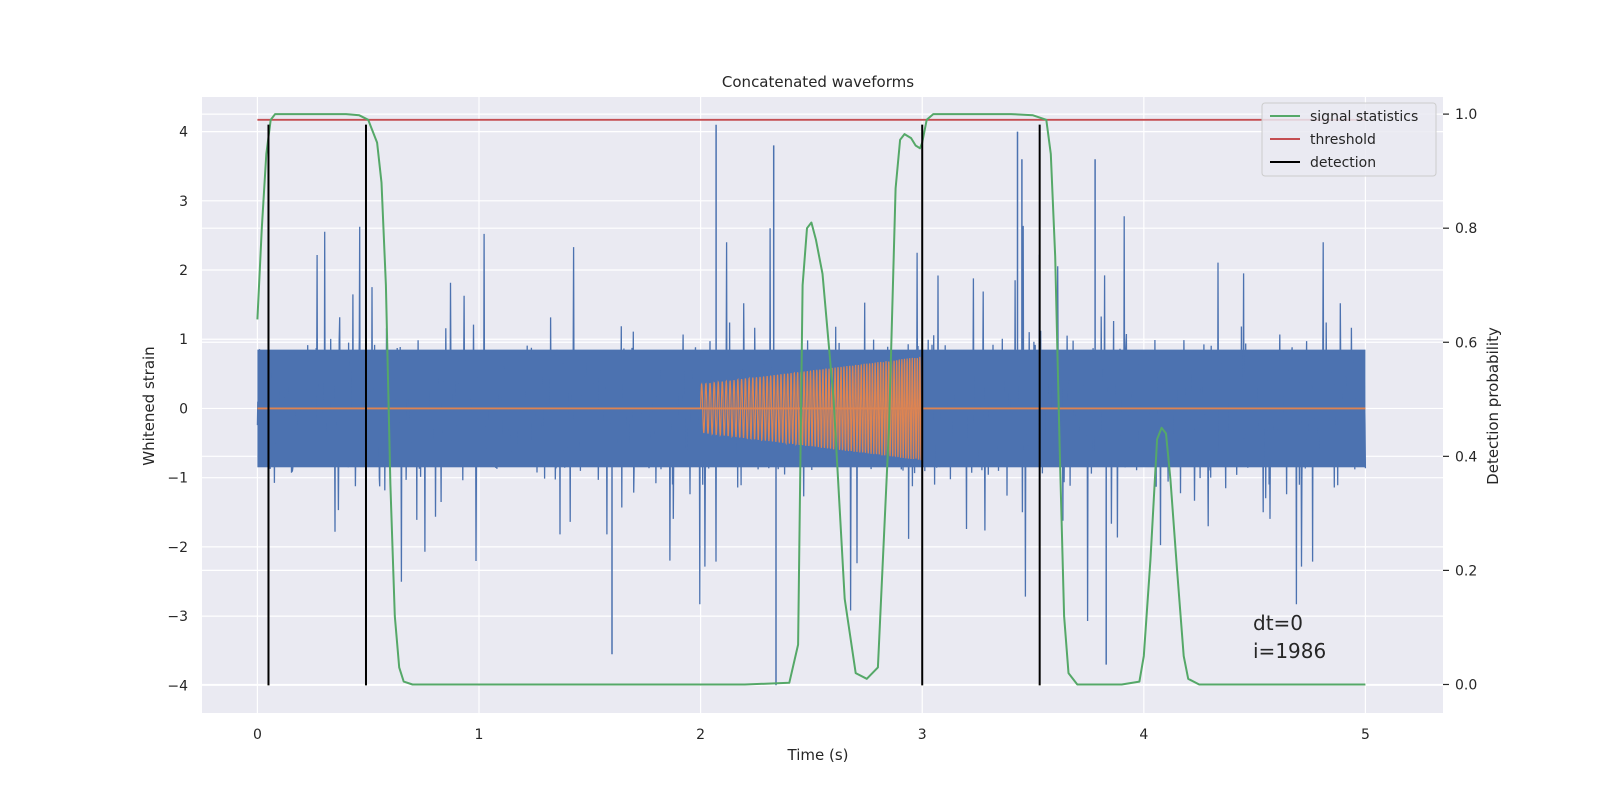 The image size is (1600, 804). What do you see at coordinates (818, 82) in the screenshot?
I see `chart-title: Concatenated waveforms` at bounding box center [818, 82].